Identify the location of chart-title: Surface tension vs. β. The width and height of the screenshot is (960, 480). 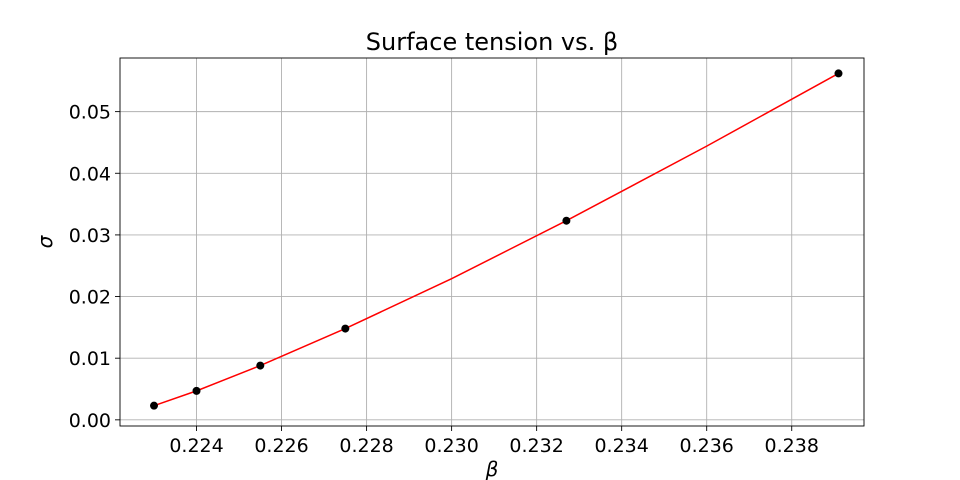
(492, 42).